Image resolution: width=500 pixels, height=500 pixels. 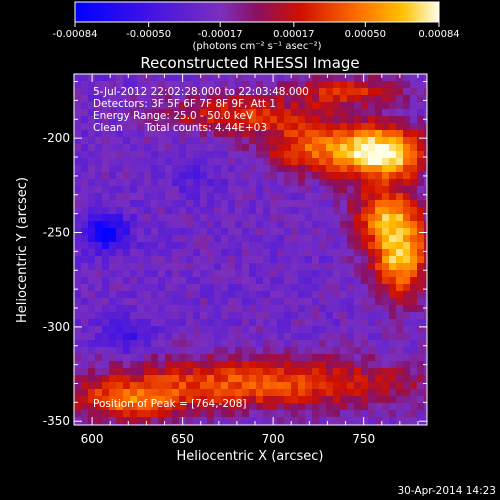 I want to click on colorbar-unit-label: (photons cm⁻² s⁻¹ asec⁻²), so click(x=256, y=46).